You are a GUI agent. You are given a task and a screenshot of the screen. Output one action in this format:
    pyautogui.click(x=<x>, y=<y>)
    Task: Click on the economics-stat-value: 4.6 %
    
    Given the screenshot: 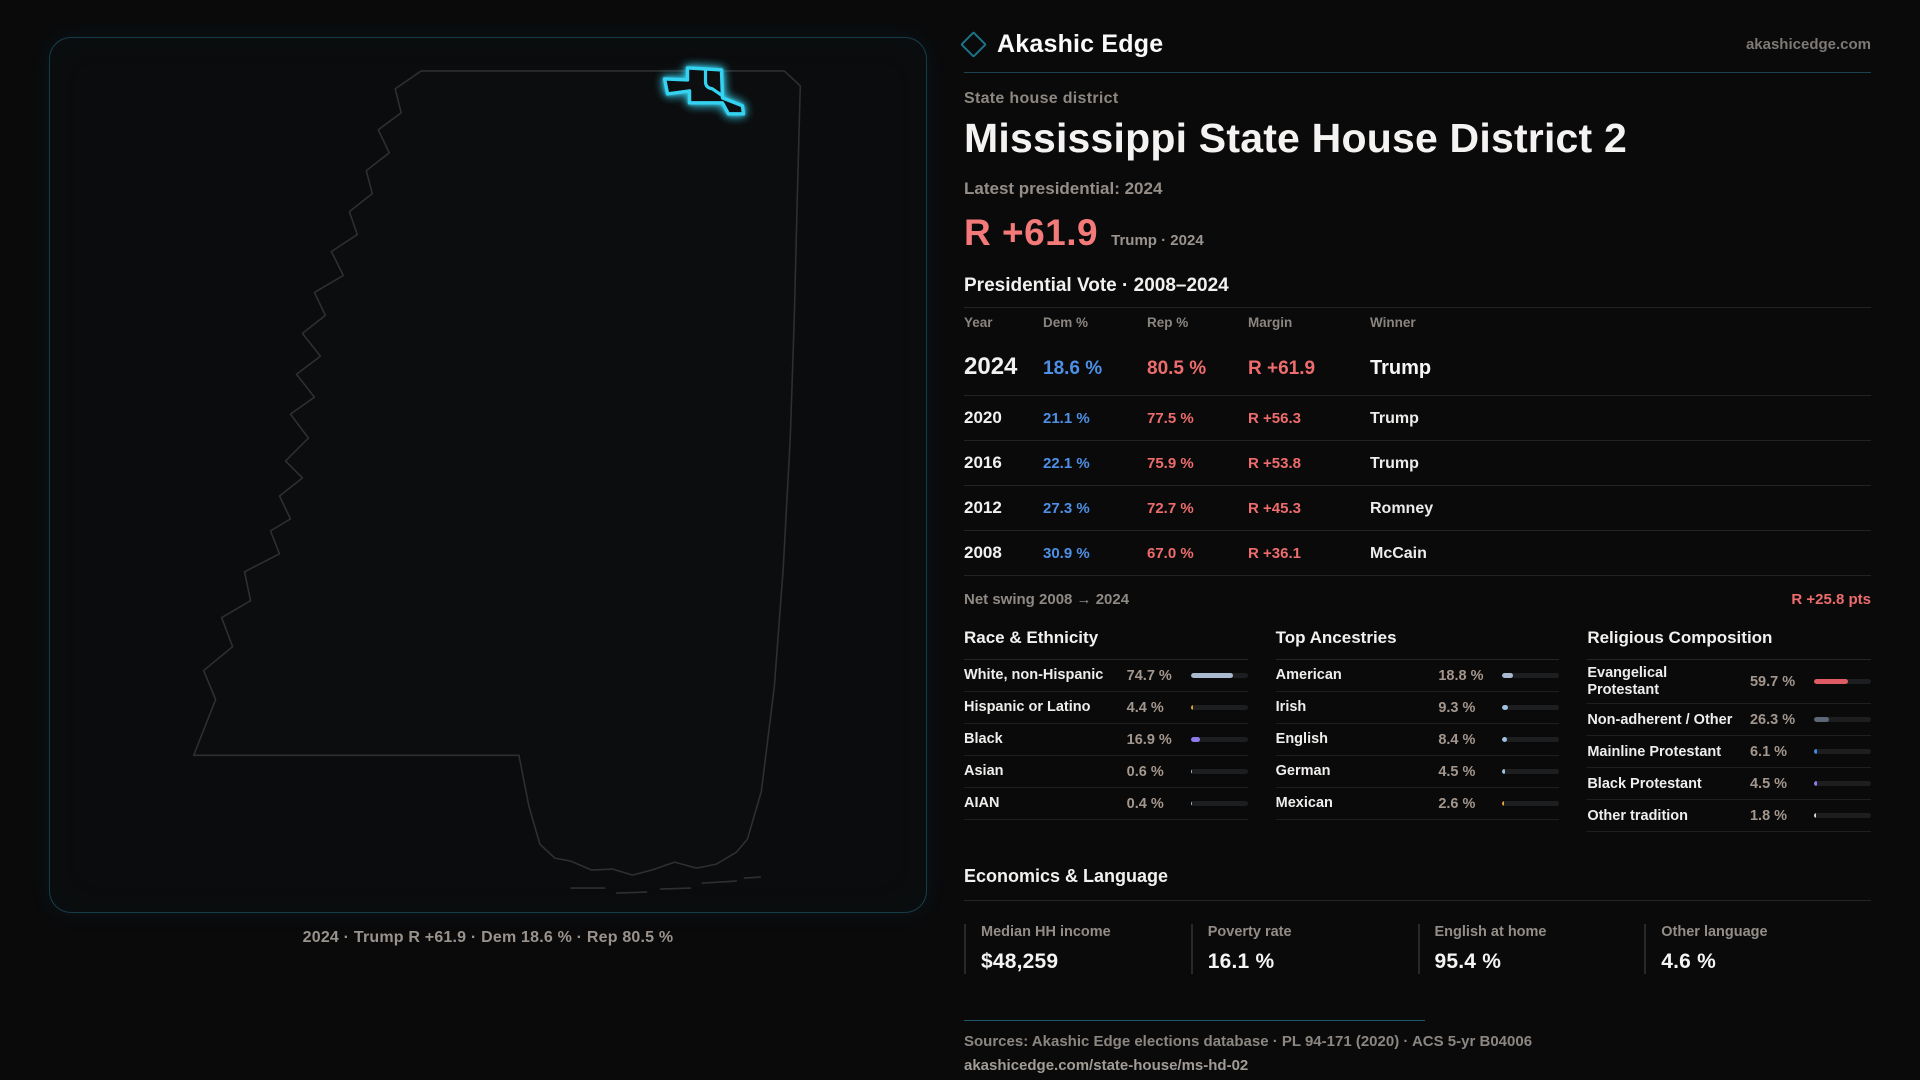 What is the action you would take?
    pyautogui.click(x=1688, y=962)
    